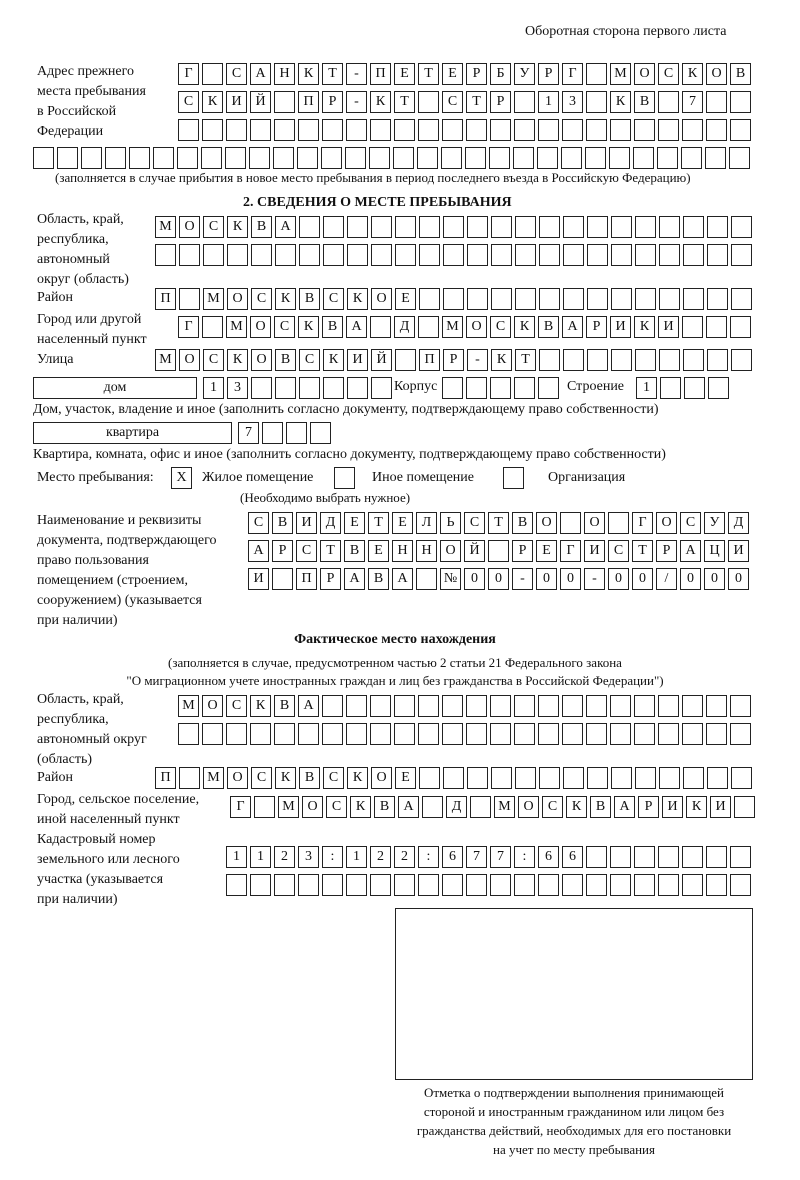  Describe the element at coordinates (450, 579) in the screenshot. I see `char-cell: №` at that location.